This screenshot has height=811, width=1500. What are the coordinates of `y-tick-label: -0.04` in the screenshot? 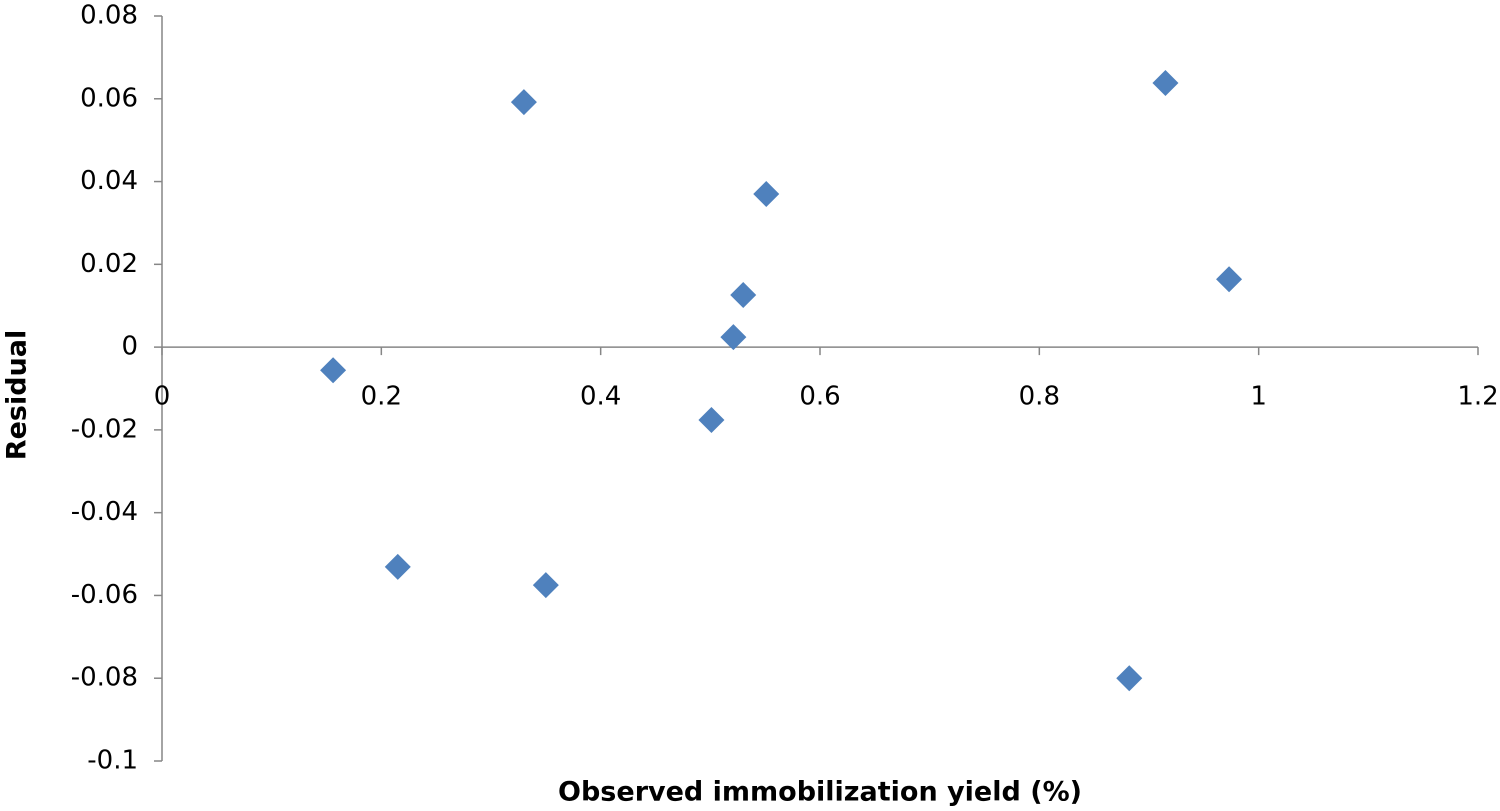 It's located at (104, 512).